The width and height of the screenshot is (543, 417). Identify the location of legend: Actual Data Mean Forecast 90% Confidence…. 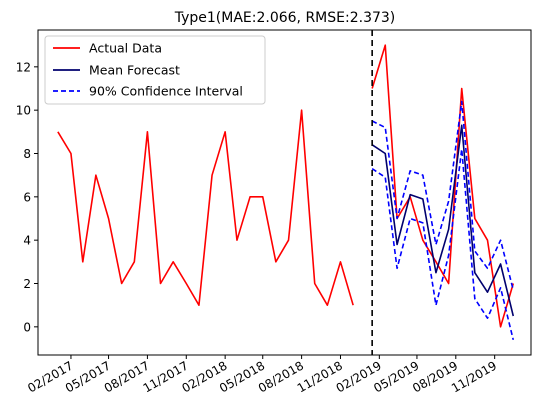
(155, 70).